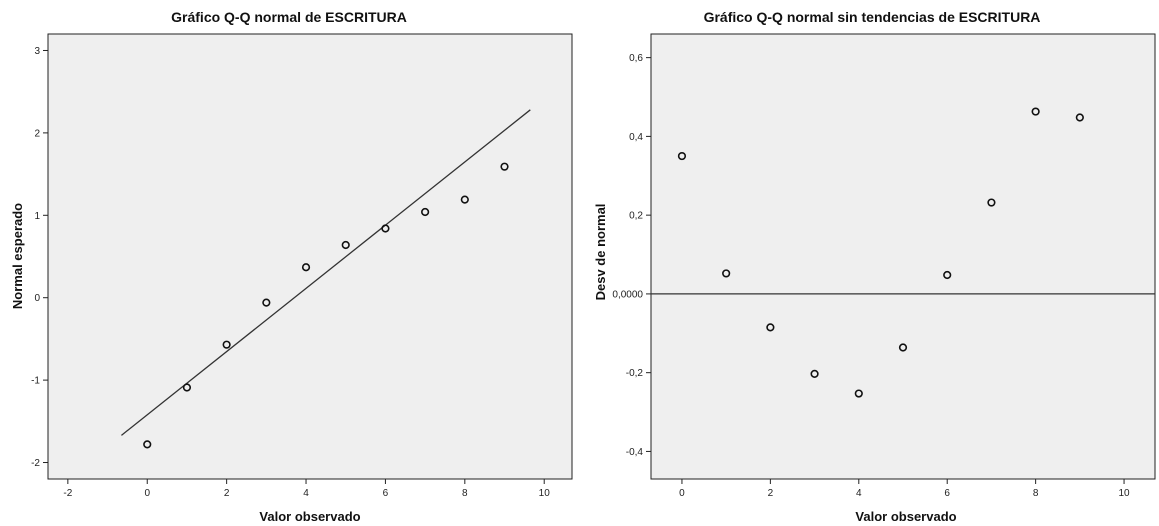 This screenshot has width=1159, height=526. I want to click on y-tick-label: -0,4, so click(635, 452).